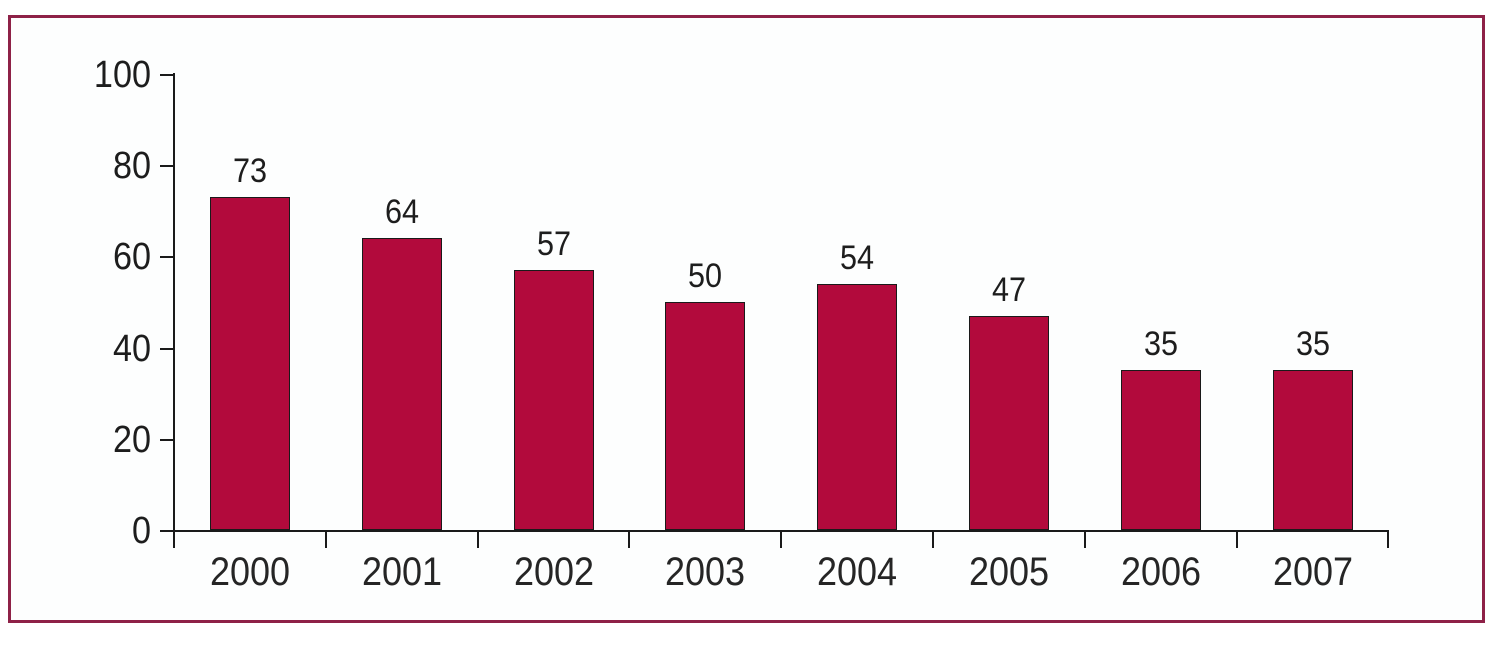  Describe the element at coordinates (553, 244) in the screenshot. I see `bar-value-label: 57` at that location.